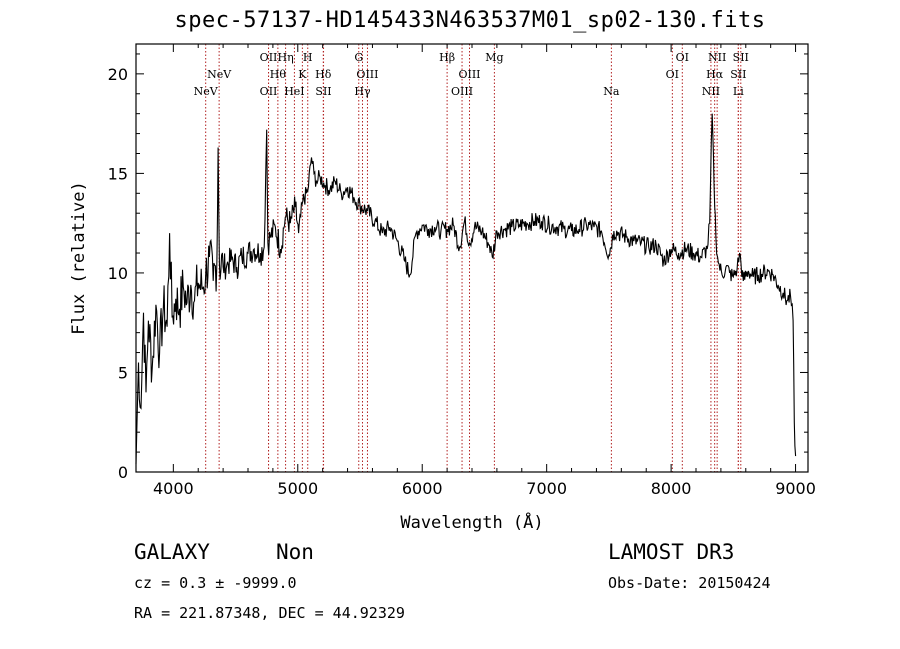 The width and height of the screenshot is (900, 649). What do you see at coordinates (123, 472) in the screenshot?
I see `y-tick-label: 0` at bounding box center [123, 472].